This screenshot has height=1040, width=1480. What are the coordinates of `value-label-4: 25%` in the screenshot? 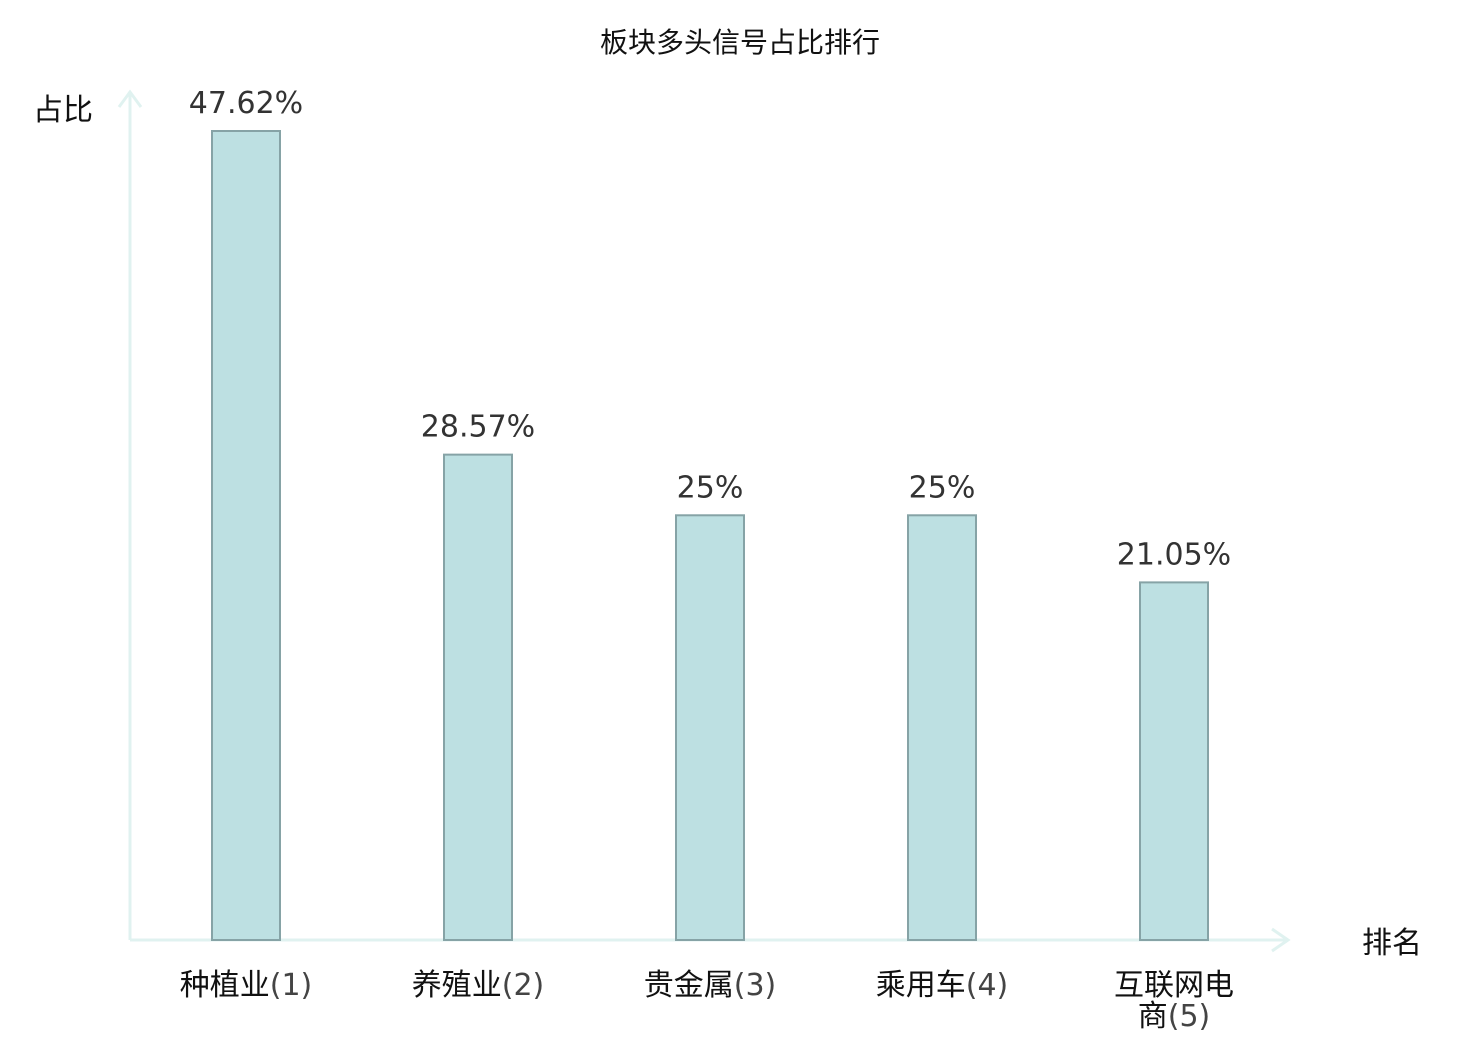 It's located at (942, 487).